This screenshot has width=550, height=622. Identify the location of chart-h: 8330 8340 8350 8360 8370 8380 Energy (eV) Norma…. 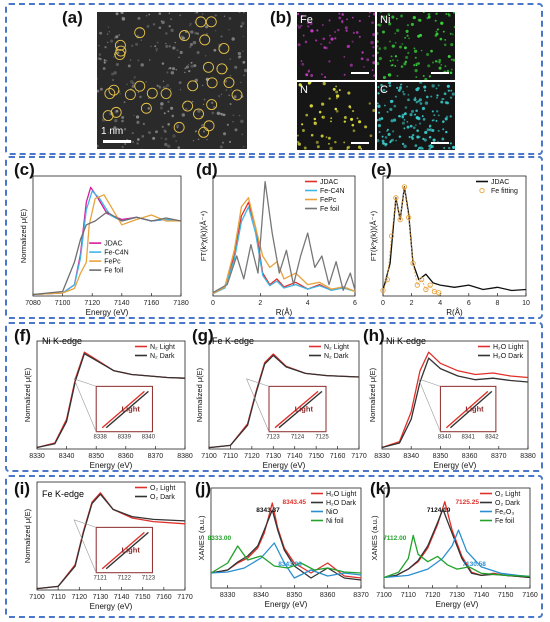
(452, 405).